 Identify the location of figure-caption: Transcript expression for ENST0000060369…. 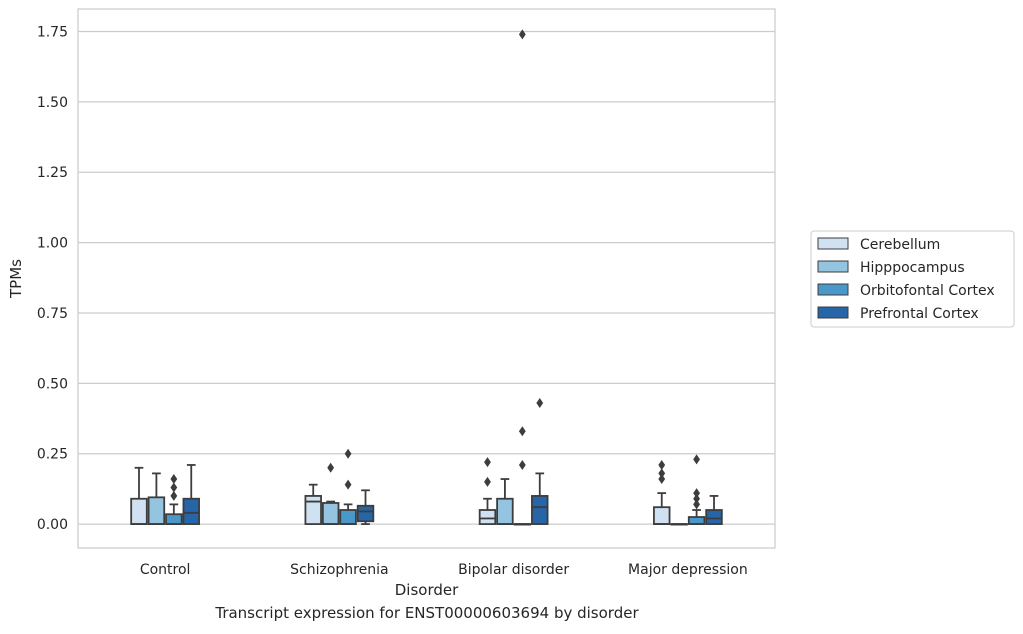
(427, 613).